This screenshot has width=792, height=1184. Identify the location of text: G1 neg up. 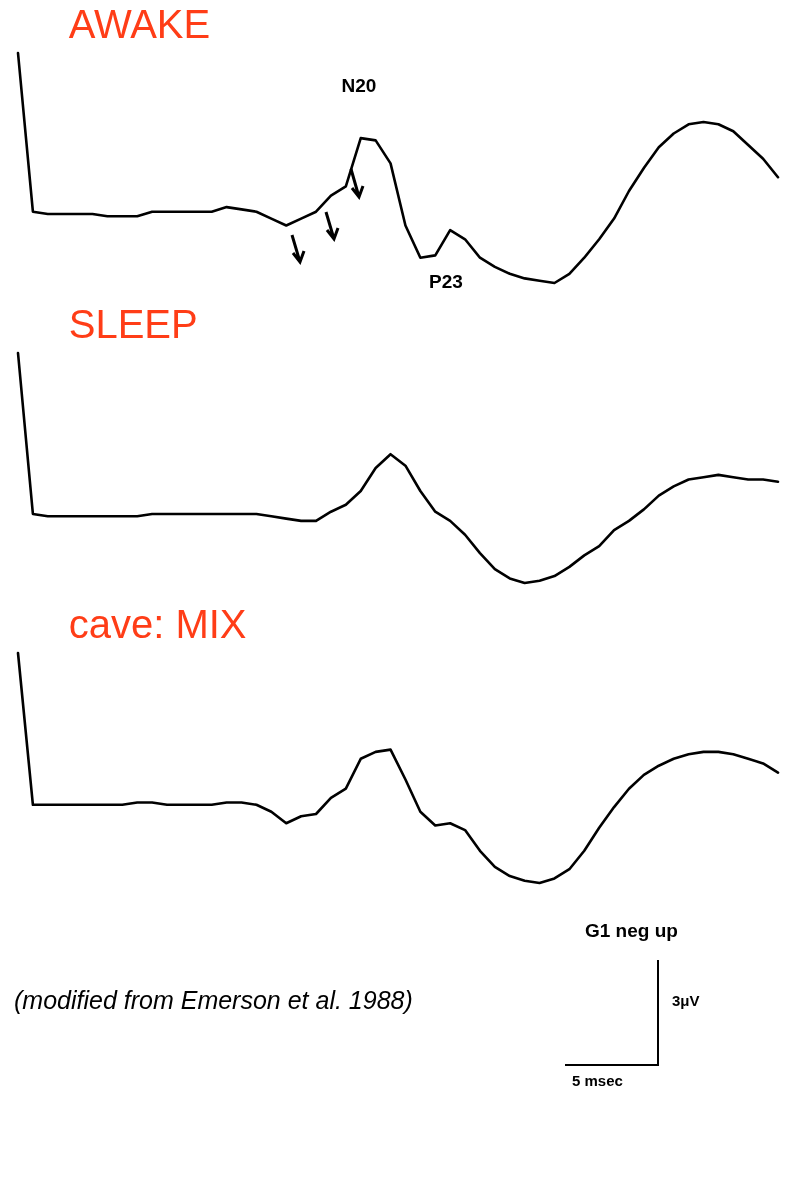
(631, 931).